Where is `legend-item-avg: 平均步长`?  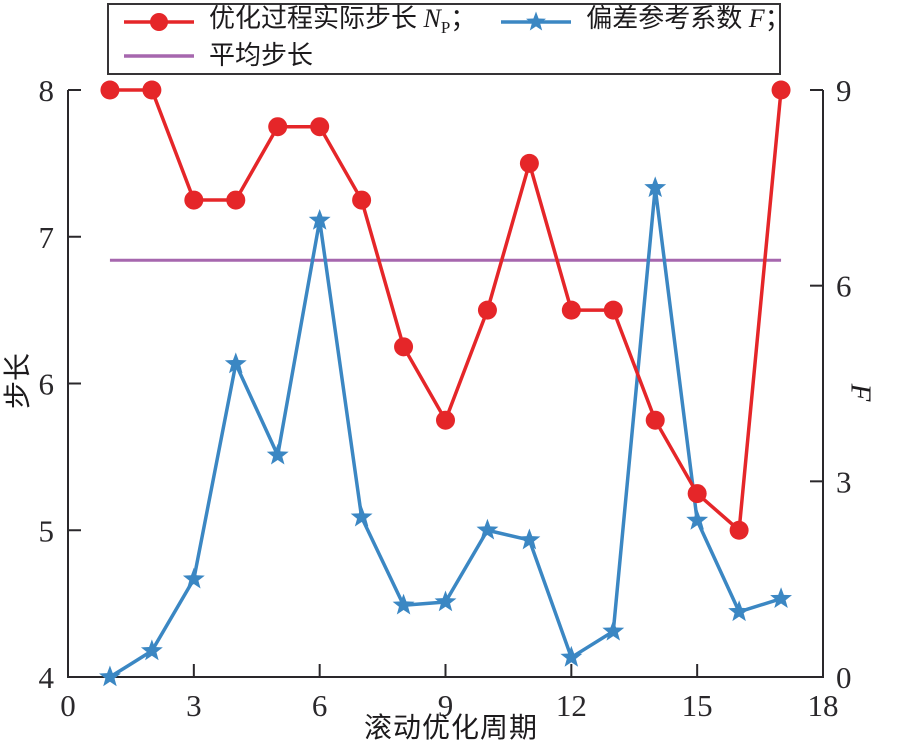
legend-item-avg: 平均步长 is located at coordinates (217, 56).